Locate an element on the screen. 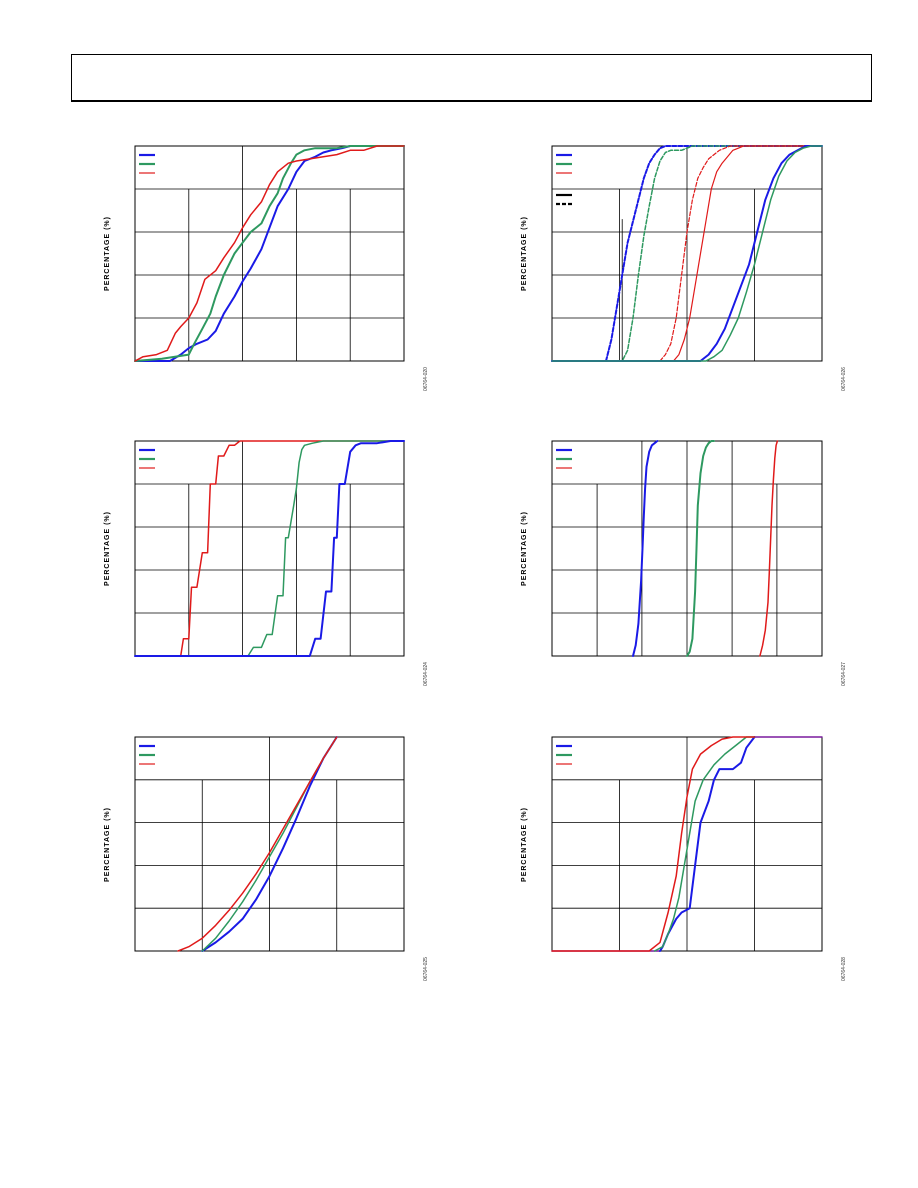 The height and width of the screenshot is (1188, 918). page-header-box is located at coordinates (471, 78).